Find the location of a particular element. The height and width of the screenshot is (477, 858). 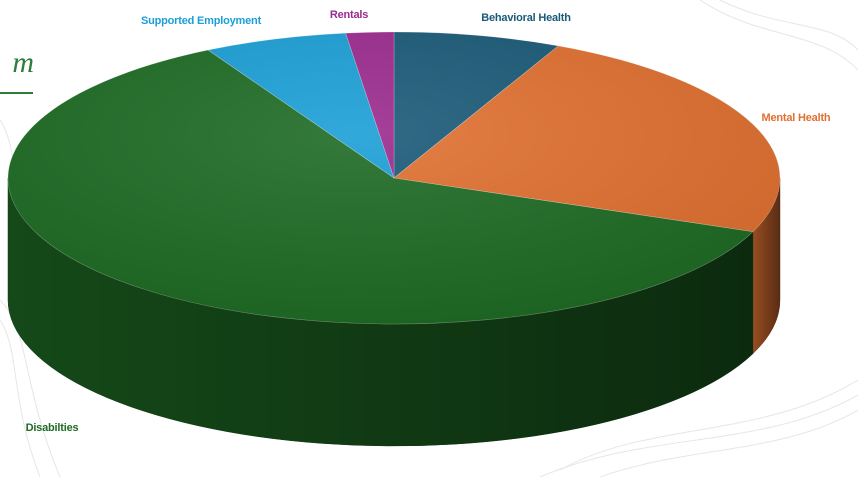

pie-label-mental-health: Mental Health is located at coordinates (796, 118).